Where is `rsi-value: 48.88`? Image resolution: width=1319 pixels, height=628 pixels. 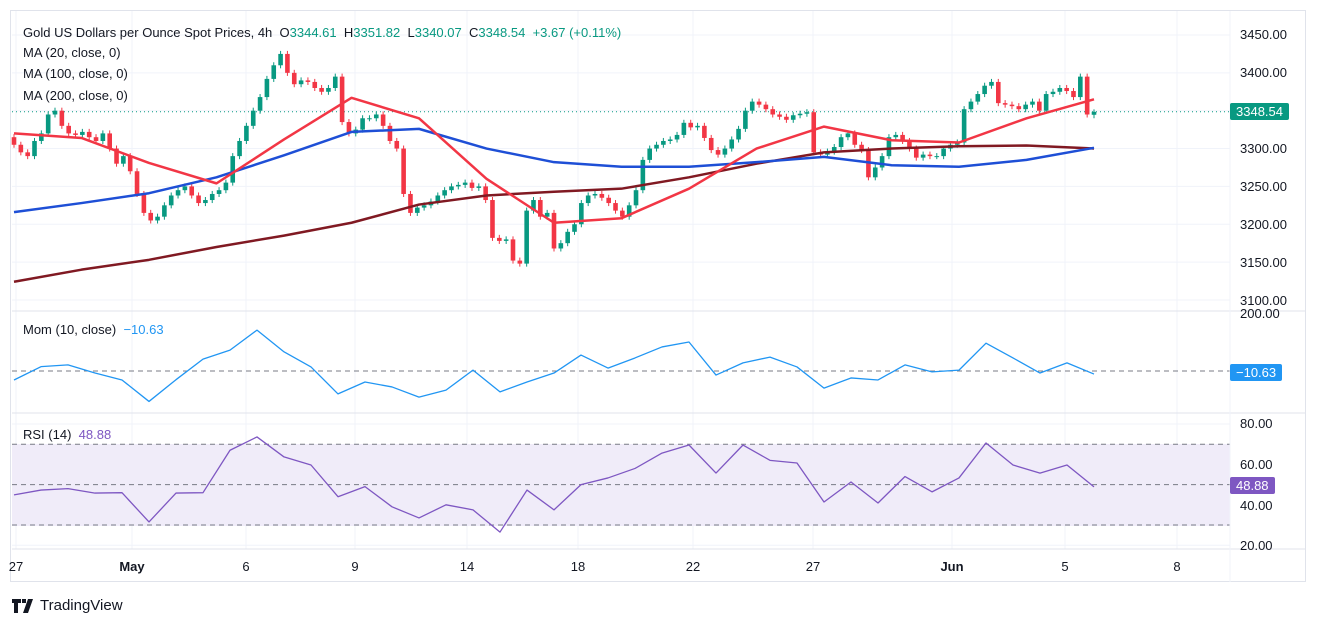
rsi-value: 48.88 is located at coordinates (95, 434).